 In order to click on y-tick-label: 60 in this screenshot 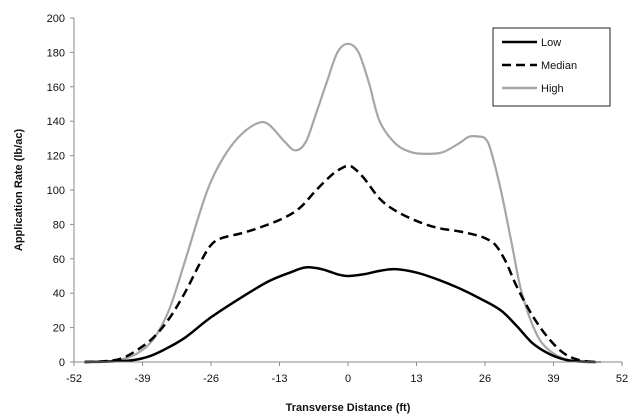, I will do `click(59, 260)`.